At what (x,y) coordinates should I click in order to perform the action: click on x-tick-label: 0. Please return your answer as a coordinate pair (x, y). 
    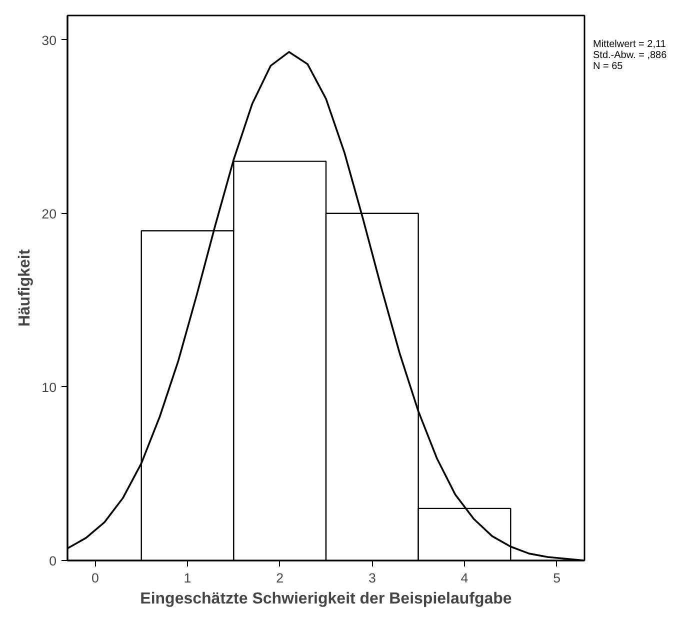
    Looking at the image, I should click on (95, 578).